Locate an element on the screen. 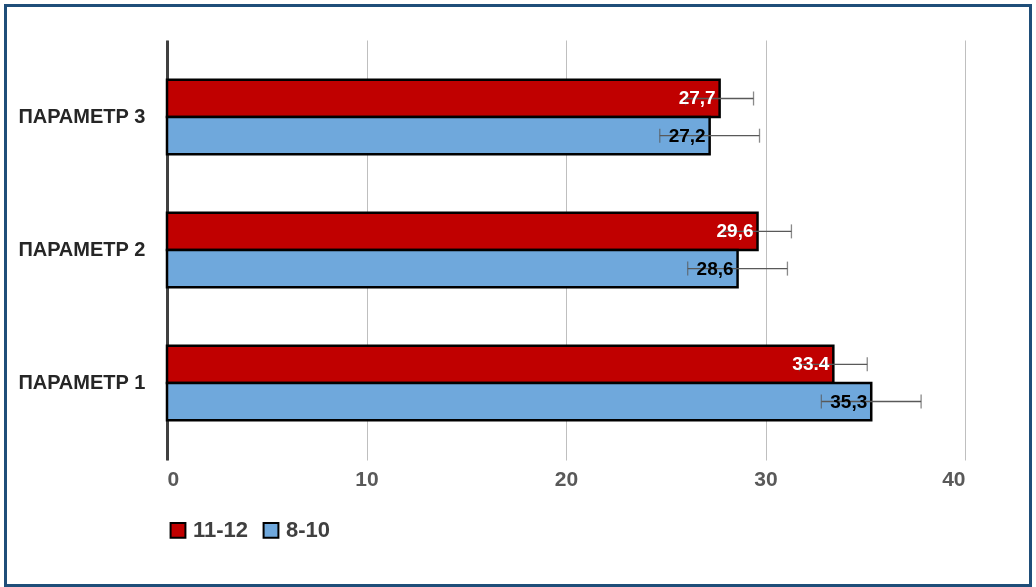 Image resolution: width=1036 pixels, height=587 pixels. data-label: 33.4 is located at coordinates (811, 364).